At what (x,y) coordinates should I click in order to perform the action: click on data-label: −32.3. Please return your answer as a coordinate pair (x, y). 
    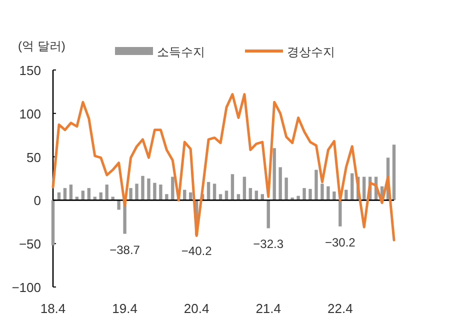
    Looking at the image, I should click on (268, 244).